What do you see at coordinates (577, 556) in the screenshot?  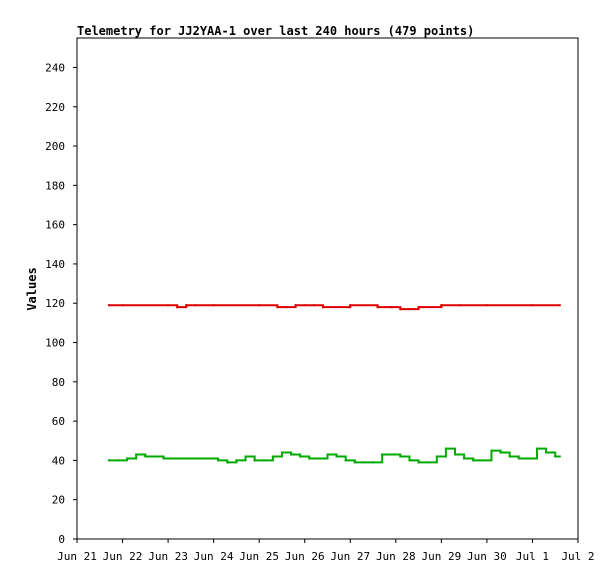 I see `x-tick-label: Jul 2` at bounding box center [577, 556].